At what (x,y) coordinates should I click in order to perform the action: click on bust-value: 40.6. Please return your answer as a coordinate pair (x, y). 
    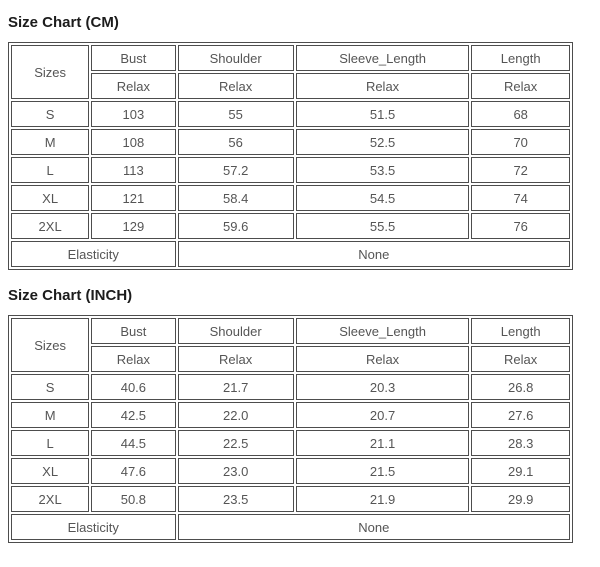
    Looking at the image, I should click on (133, 387).